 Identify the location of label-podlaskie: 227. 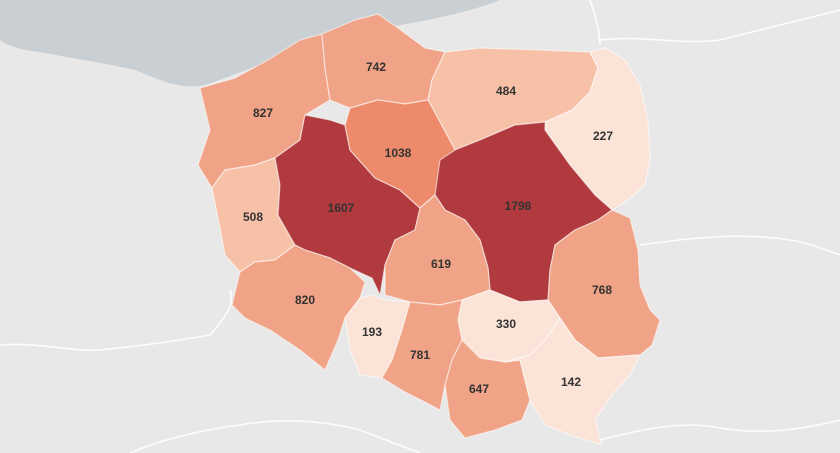
(603, 136).